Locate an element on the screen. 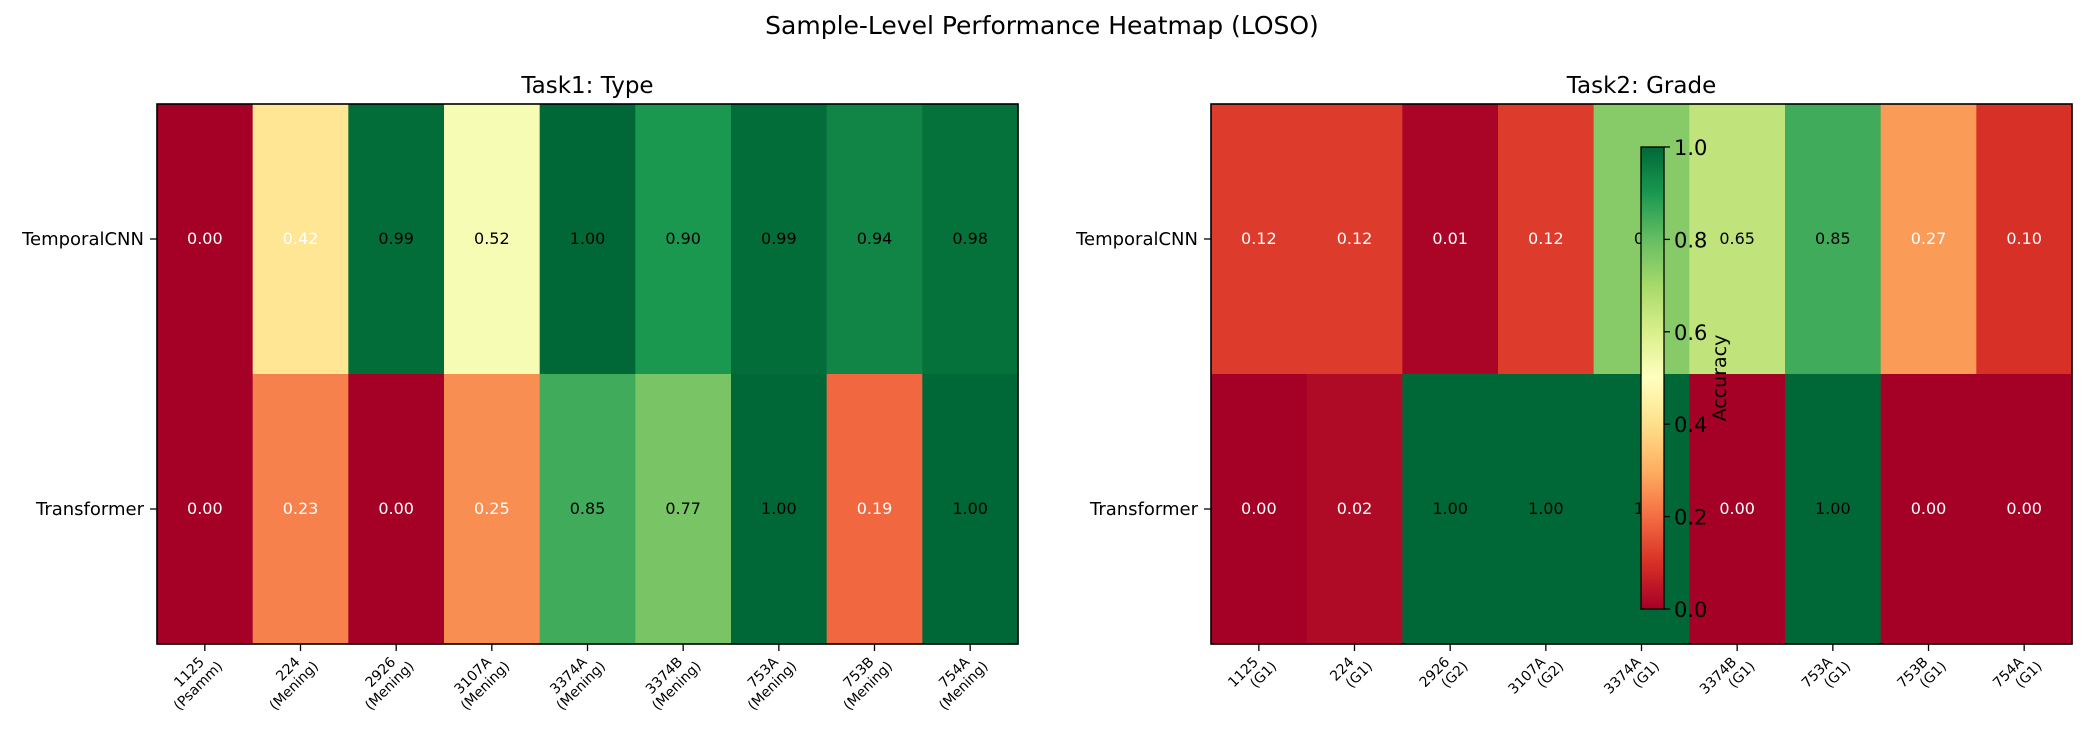 Image resolution: width=2085 pixels, height=742 pixels. cell-value-label: 0.10 is located at coordinates (2024, 238).